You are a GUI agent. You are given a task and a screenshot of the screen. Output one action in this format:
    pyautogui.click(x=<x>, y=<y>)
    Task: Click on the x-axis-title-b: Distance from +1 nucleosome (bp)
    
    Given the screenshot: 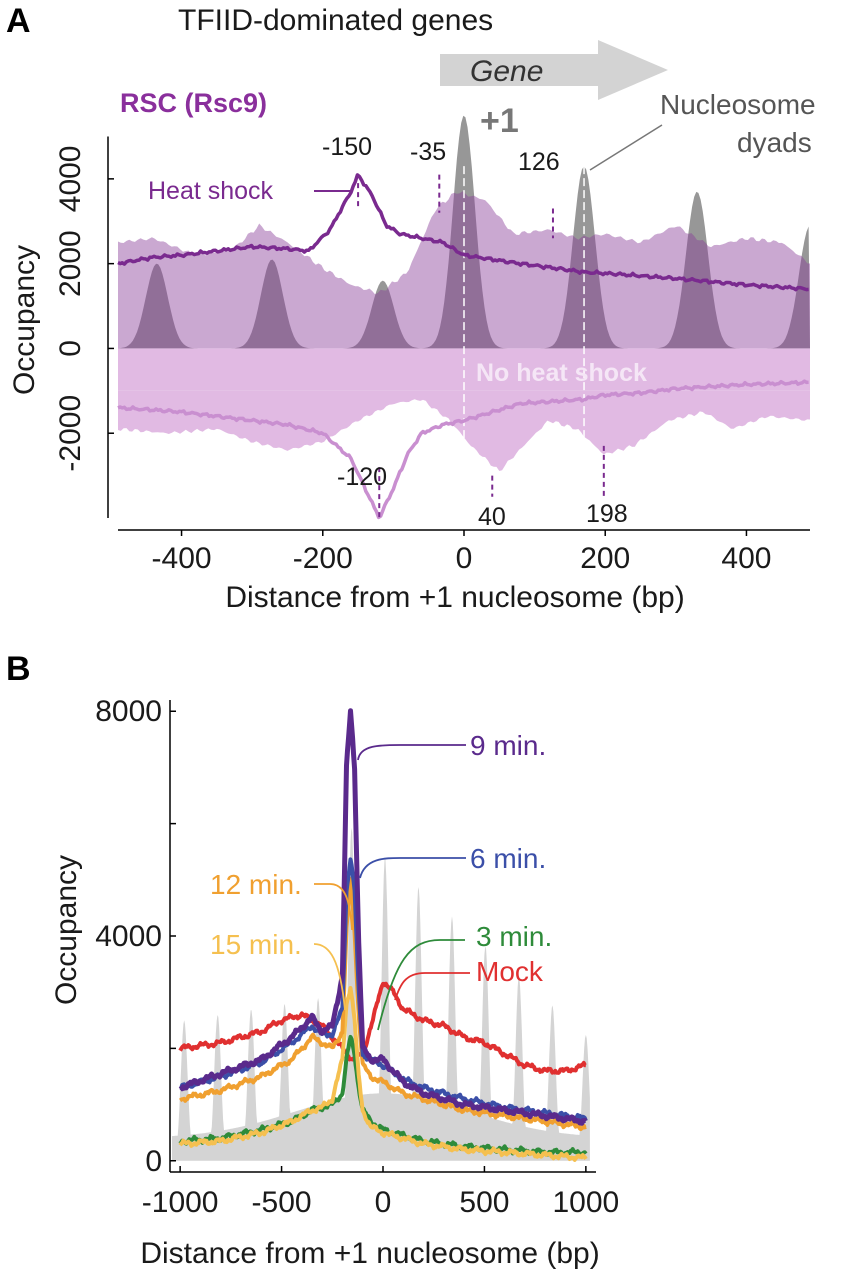 What is the action you would take?
    pyautogui.click(x=369, y=1253)
    